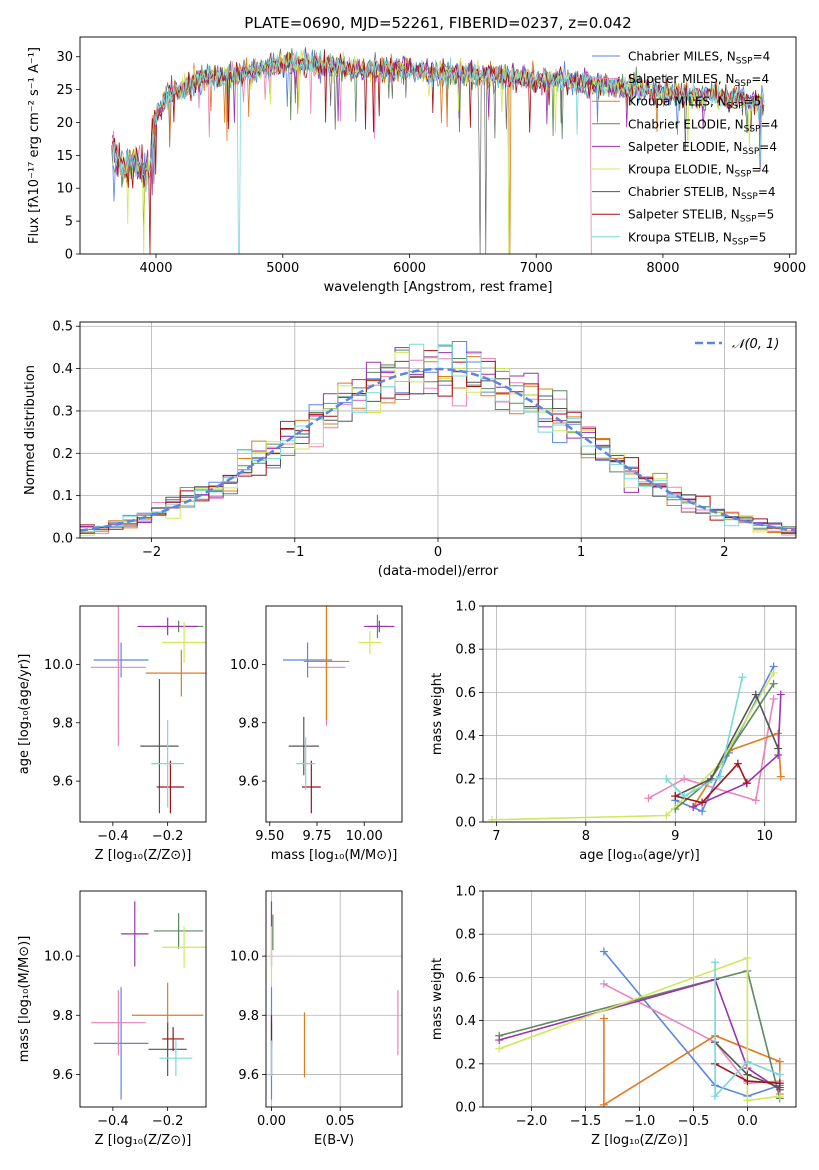 This screenshot has width=819, height=1170. What do you see at coordinates (469, 715) in the screenshot?
I see `y-axis-ticks: 0.0 0.2 0.4 0.6 0.8 1.0` at bounding box center [469, 715].